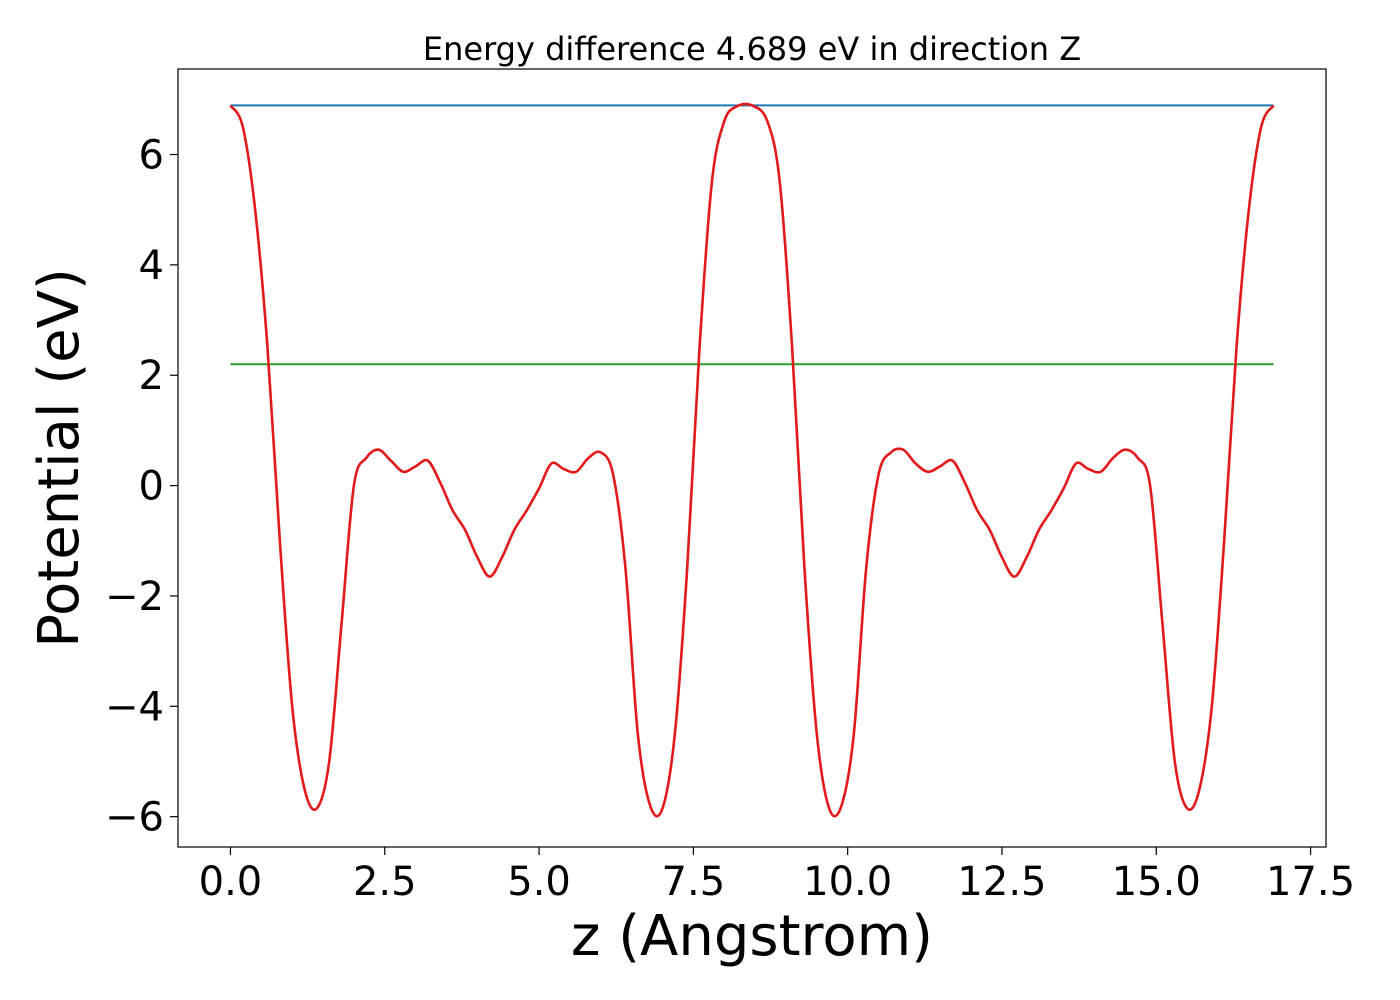  I want to click on y-tick-label: 4, so click(151, 266).